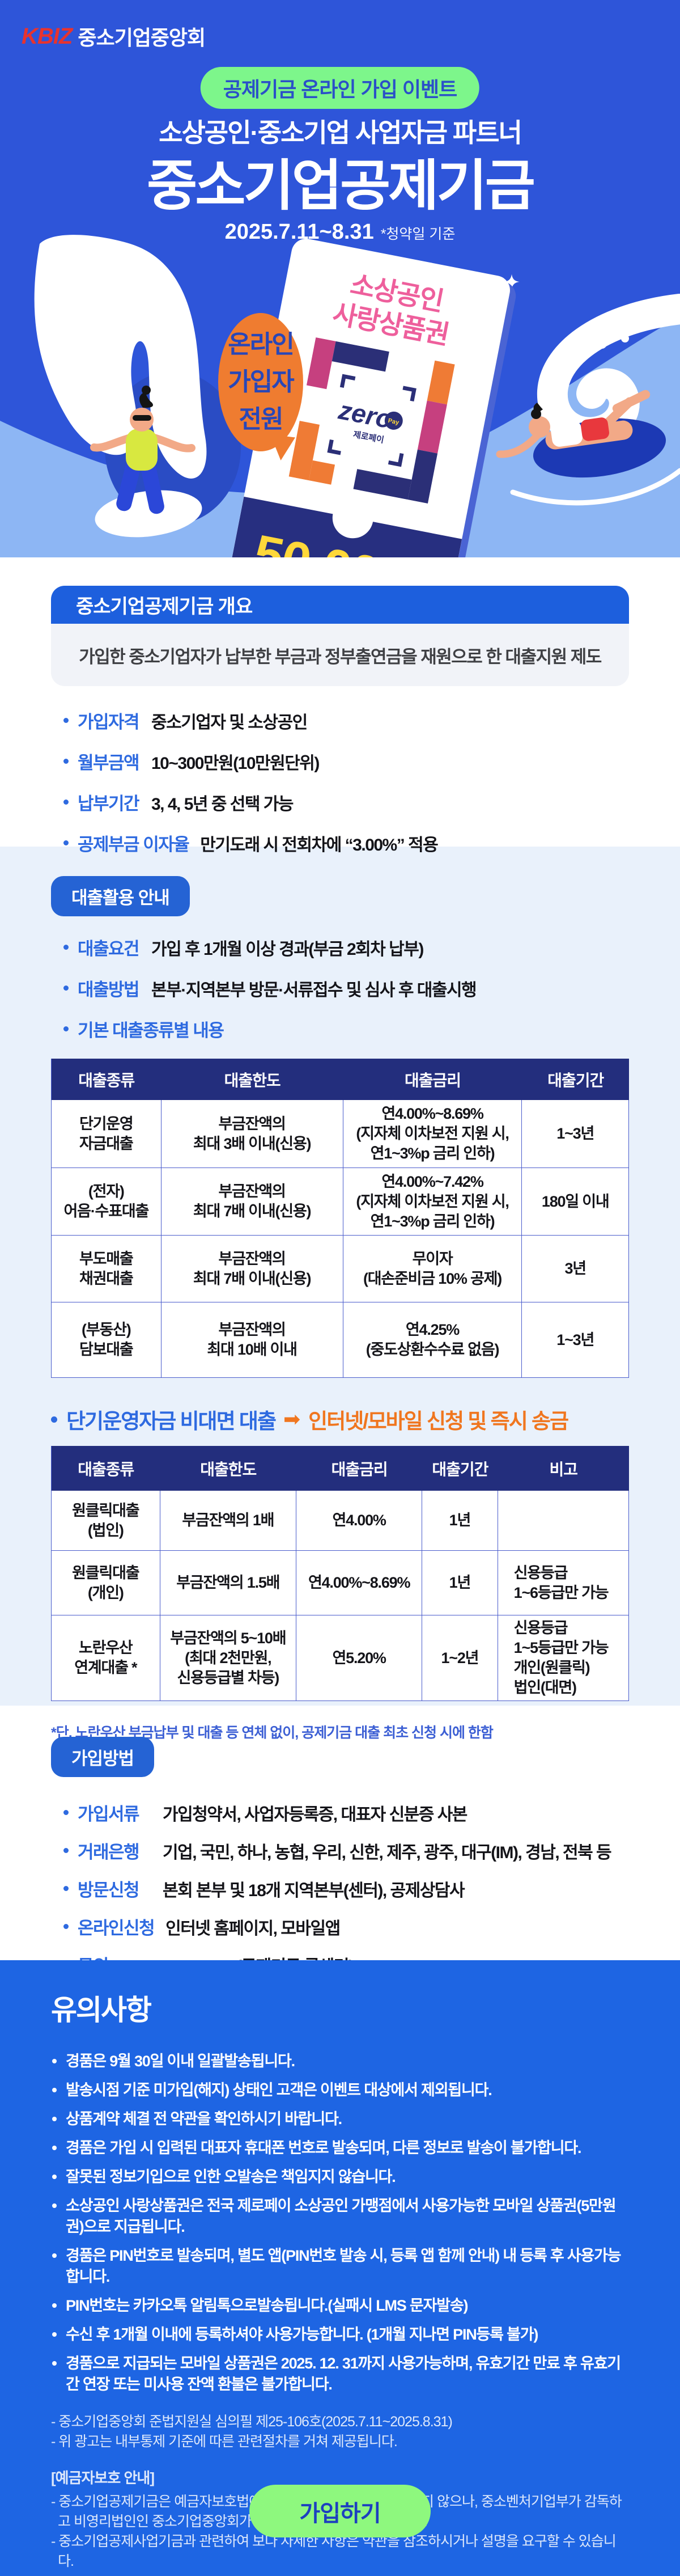  I want to click on kbiz-logo-mark: KBIZ, so click(47, 36).